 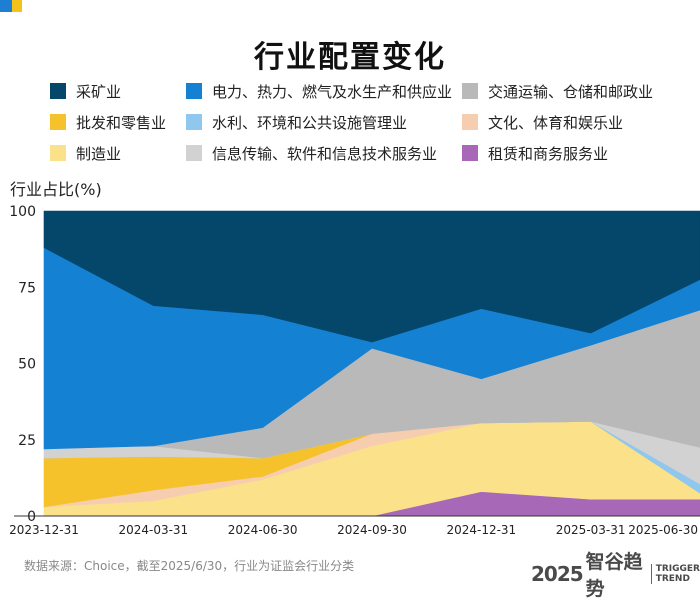 I want to click on legend-item: 交通运输、仓储和邮政业, so click(x=577, y=91).